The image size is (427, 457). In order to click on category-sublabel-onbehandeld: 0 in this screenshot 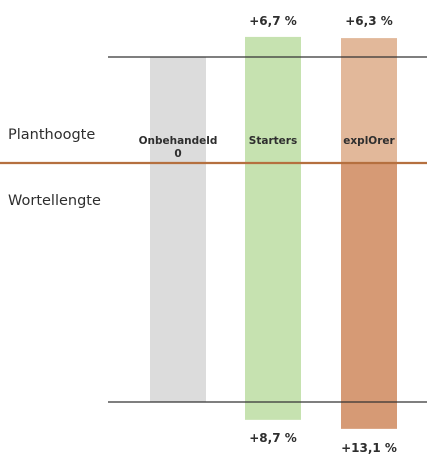, I will do `click(177, 154)`.